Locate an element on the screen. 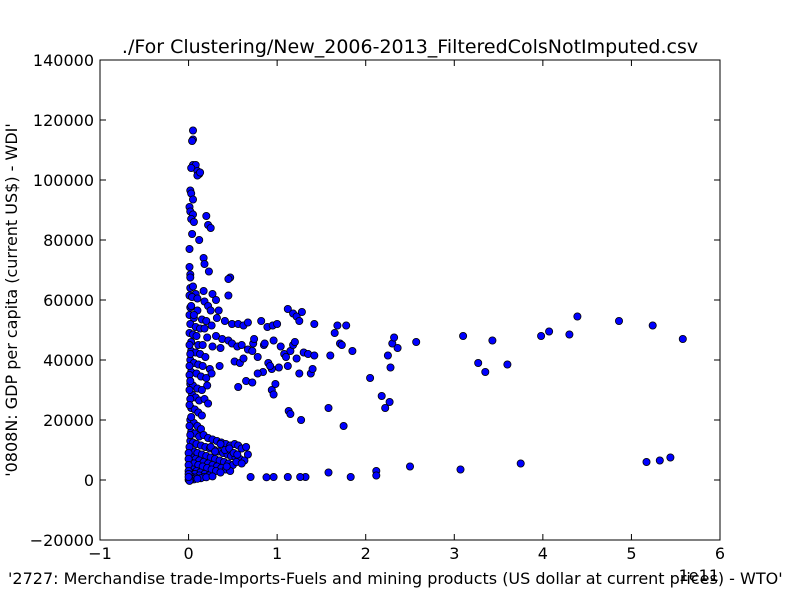 The height and width of the screenshot is (600, 800). y-tick-label: 20000 is located at coordinates (68, 420).